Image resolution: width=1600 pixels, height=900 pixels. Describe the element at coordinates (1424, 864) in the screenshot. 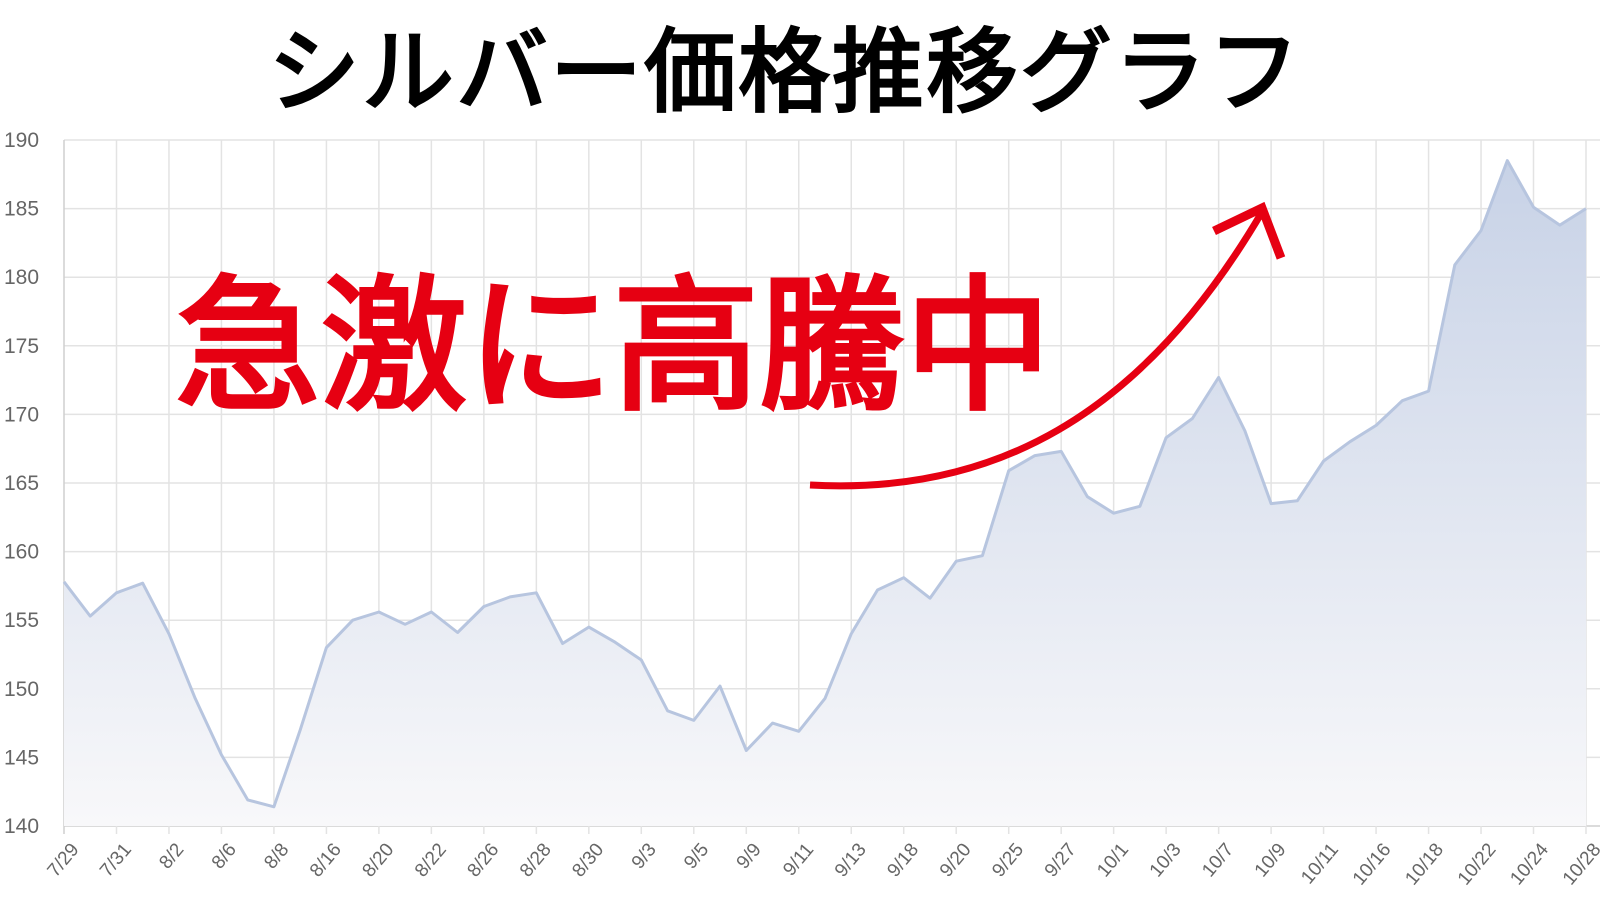

I see `x-tick-label: 10/18` at that location.